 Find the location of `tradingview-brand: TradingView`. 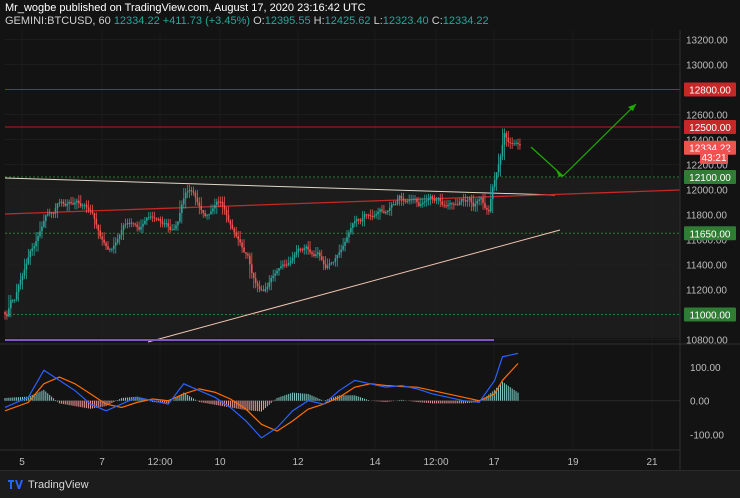

tradingview-brand: TradingView is located at coordinates (58, 485).